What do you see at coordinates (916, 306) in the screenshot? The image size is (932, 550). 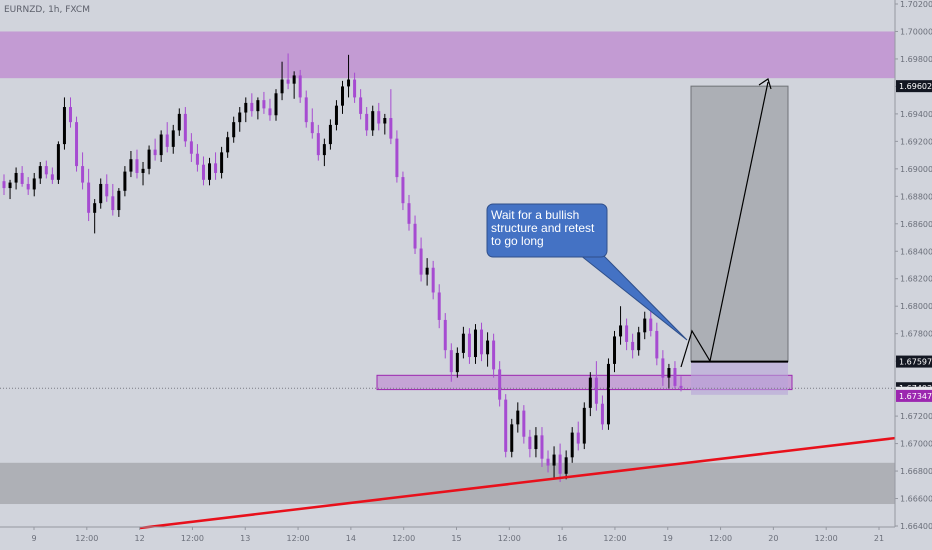 I see `price-tick-label: 1.68000` at bounding box center [916, 306].